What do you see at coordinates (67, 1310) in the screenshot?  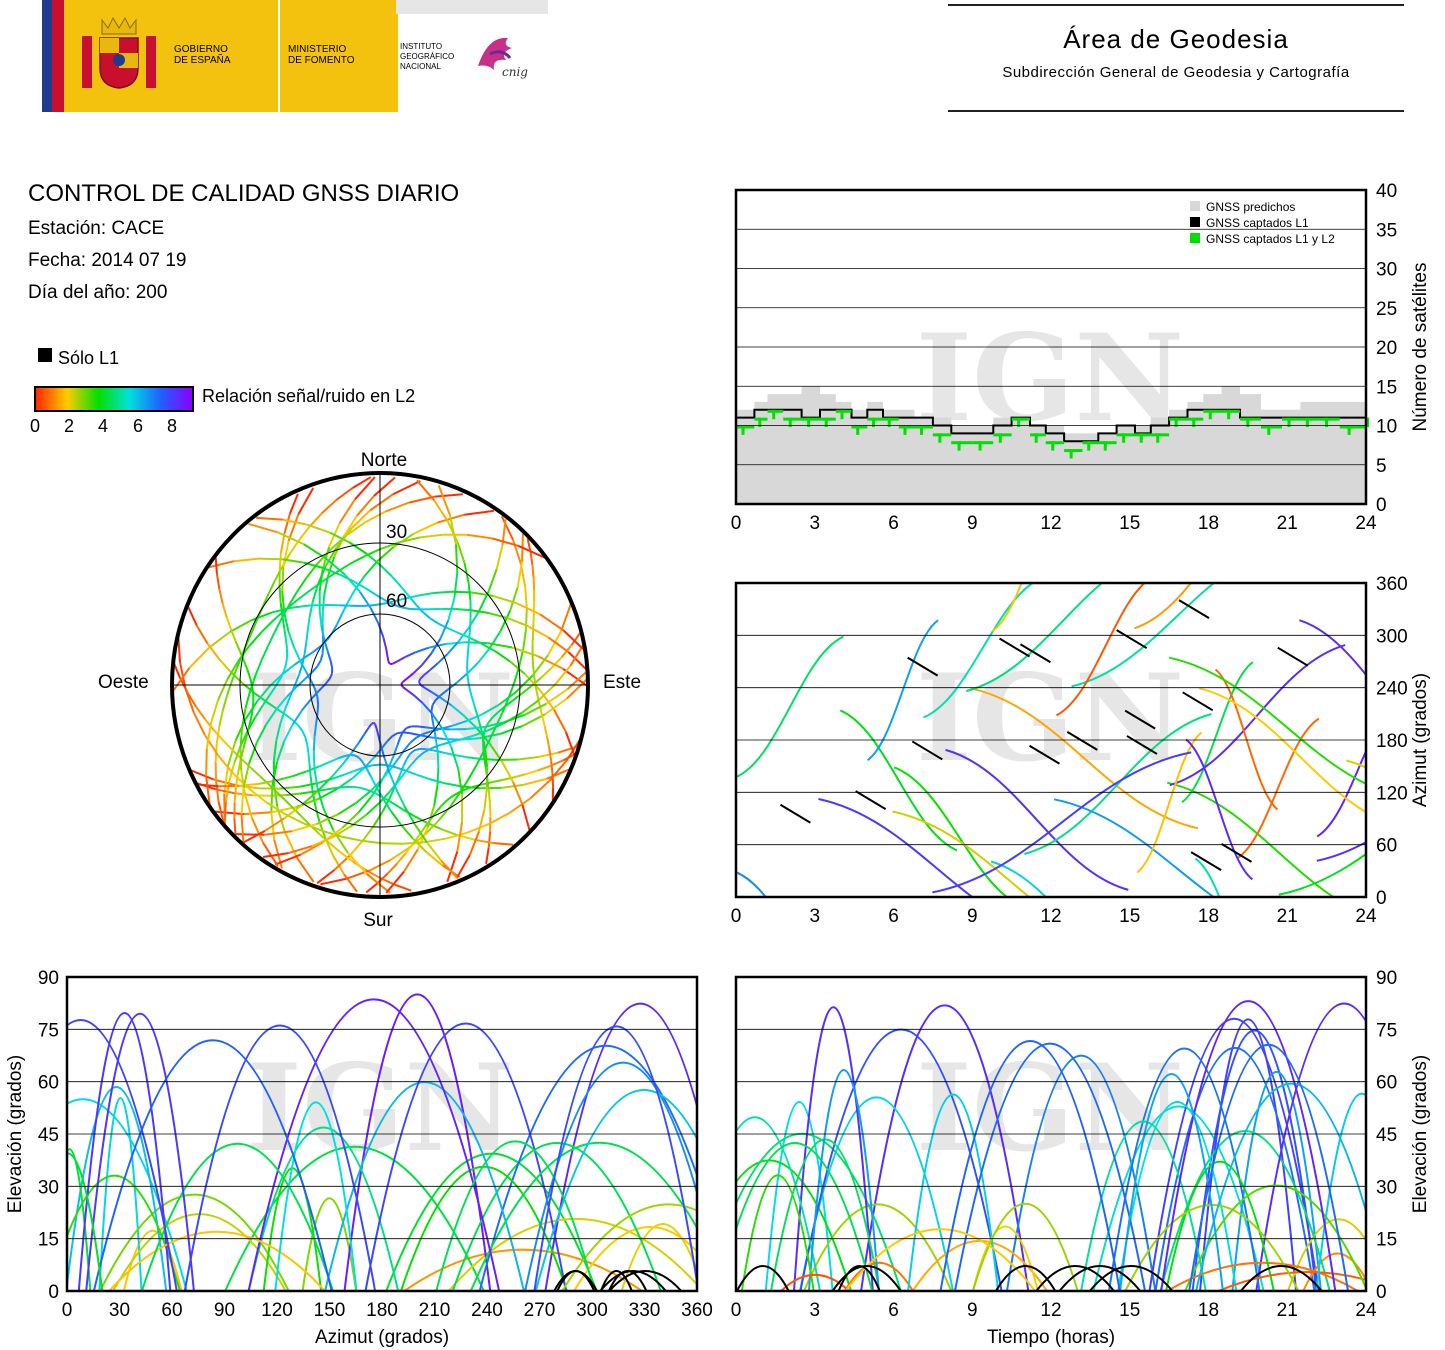 I see `x-tick-label: 0` at bounding box center [67, 1310].